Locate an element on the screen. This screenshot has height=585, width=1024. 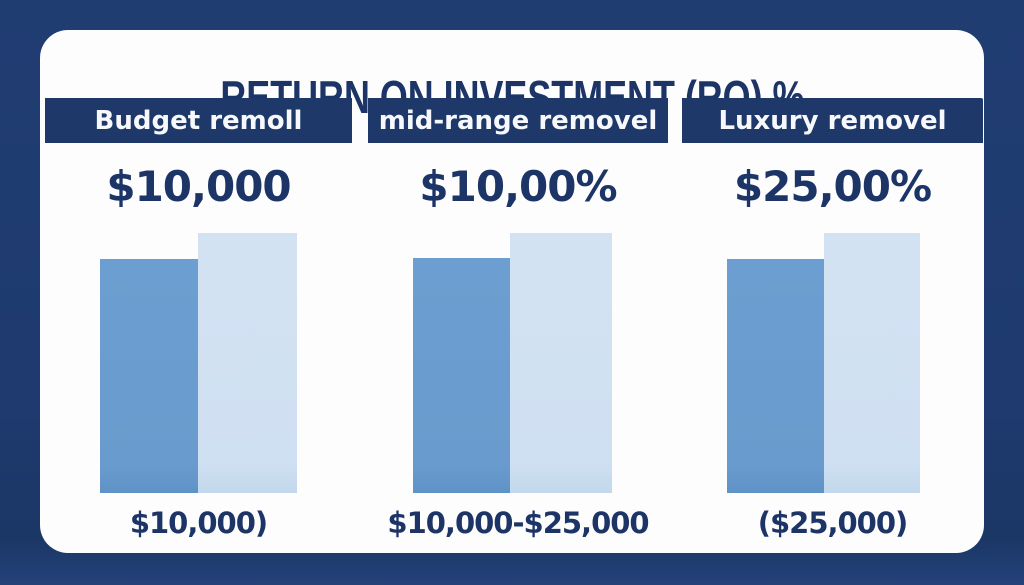
column-header-midrange: mid-range removel is located at coordinates (518, 120).